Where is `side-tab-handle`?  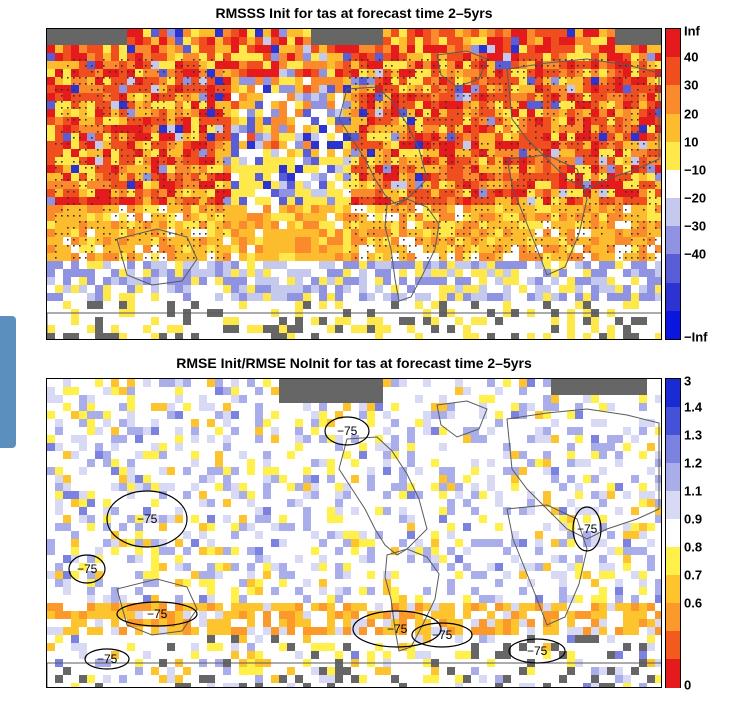
side-tab-handle is located at coordinates (8, 382).